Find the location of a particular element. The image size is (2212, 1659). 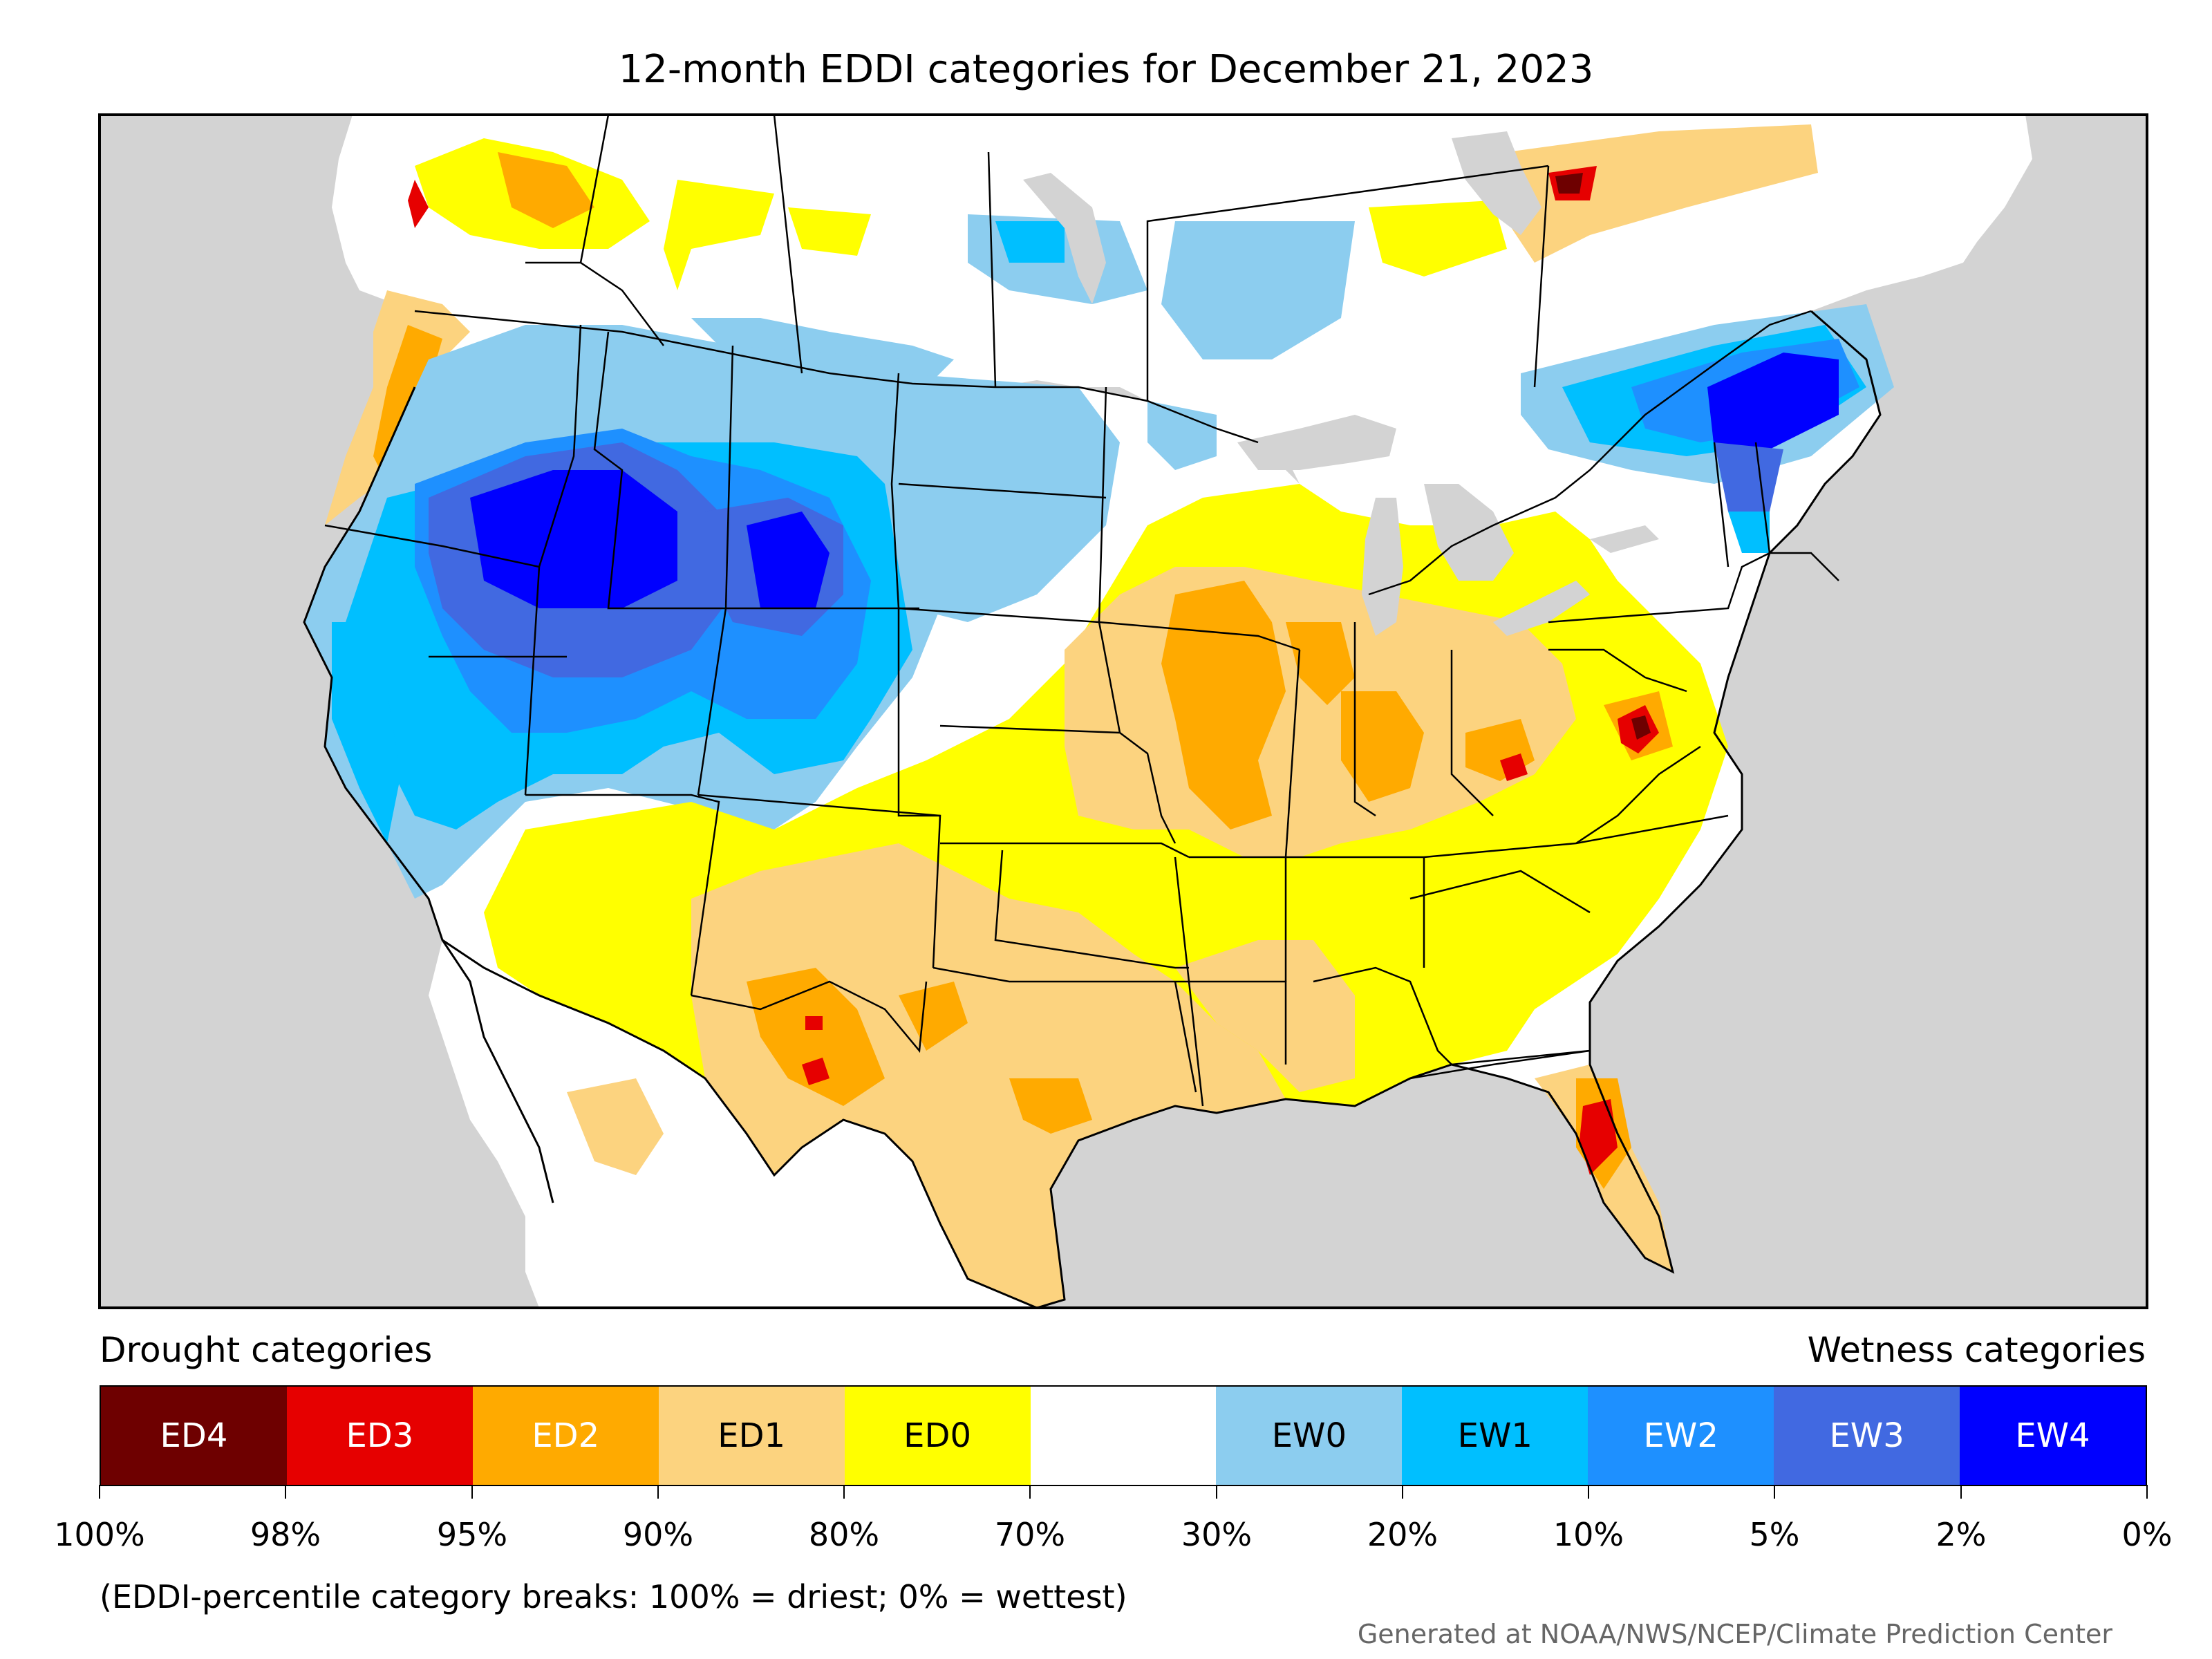

colorbar-segment-ew3: EW3 is located at coordinates (1867, 1436).